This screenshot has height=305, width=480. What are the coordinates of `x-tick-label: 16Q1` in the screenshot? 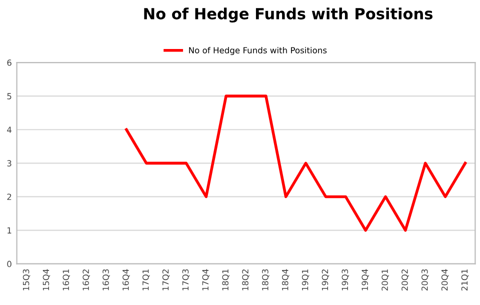 It's located at (66, 279).